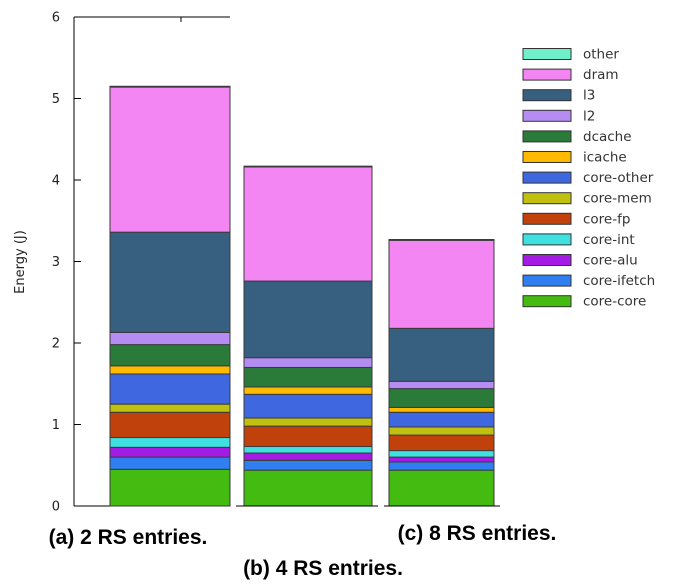 The image size is (675, 588). What do you see at coordinates (56, 99) in the screenshot?
I see `y-tick-label: 5` at bounding box center [56, 99].